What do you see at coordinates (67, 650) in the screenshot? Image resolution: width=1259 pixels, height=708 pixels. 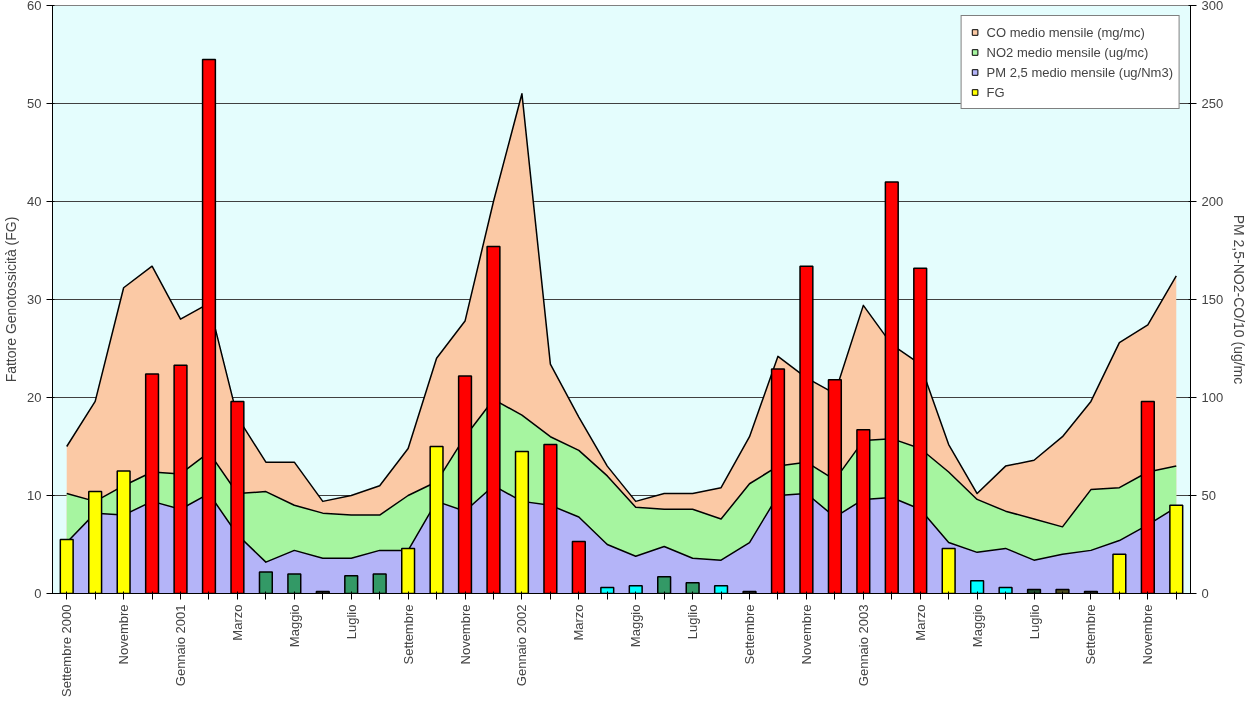 I see `x-tick-label: Settembre 2000` at bounding box center [67, 650].